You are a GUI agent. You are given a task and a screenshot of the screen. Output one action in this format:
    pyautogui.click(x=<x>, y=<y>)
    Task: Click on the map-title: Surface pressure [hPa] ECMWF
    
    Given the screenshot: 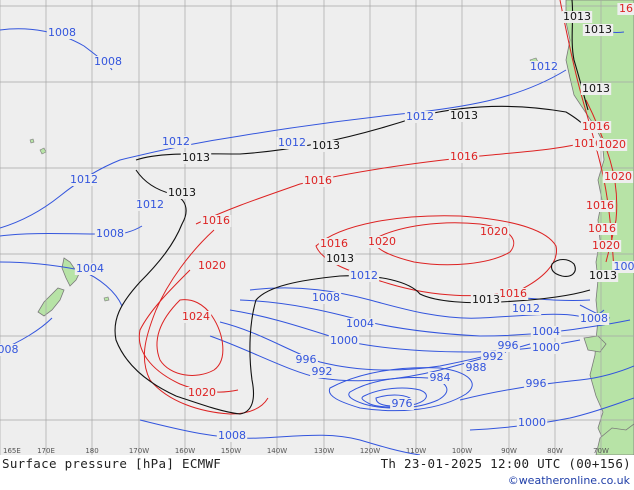 What is the action you would take?
    pyautogui.click(x=112, y=463)
    